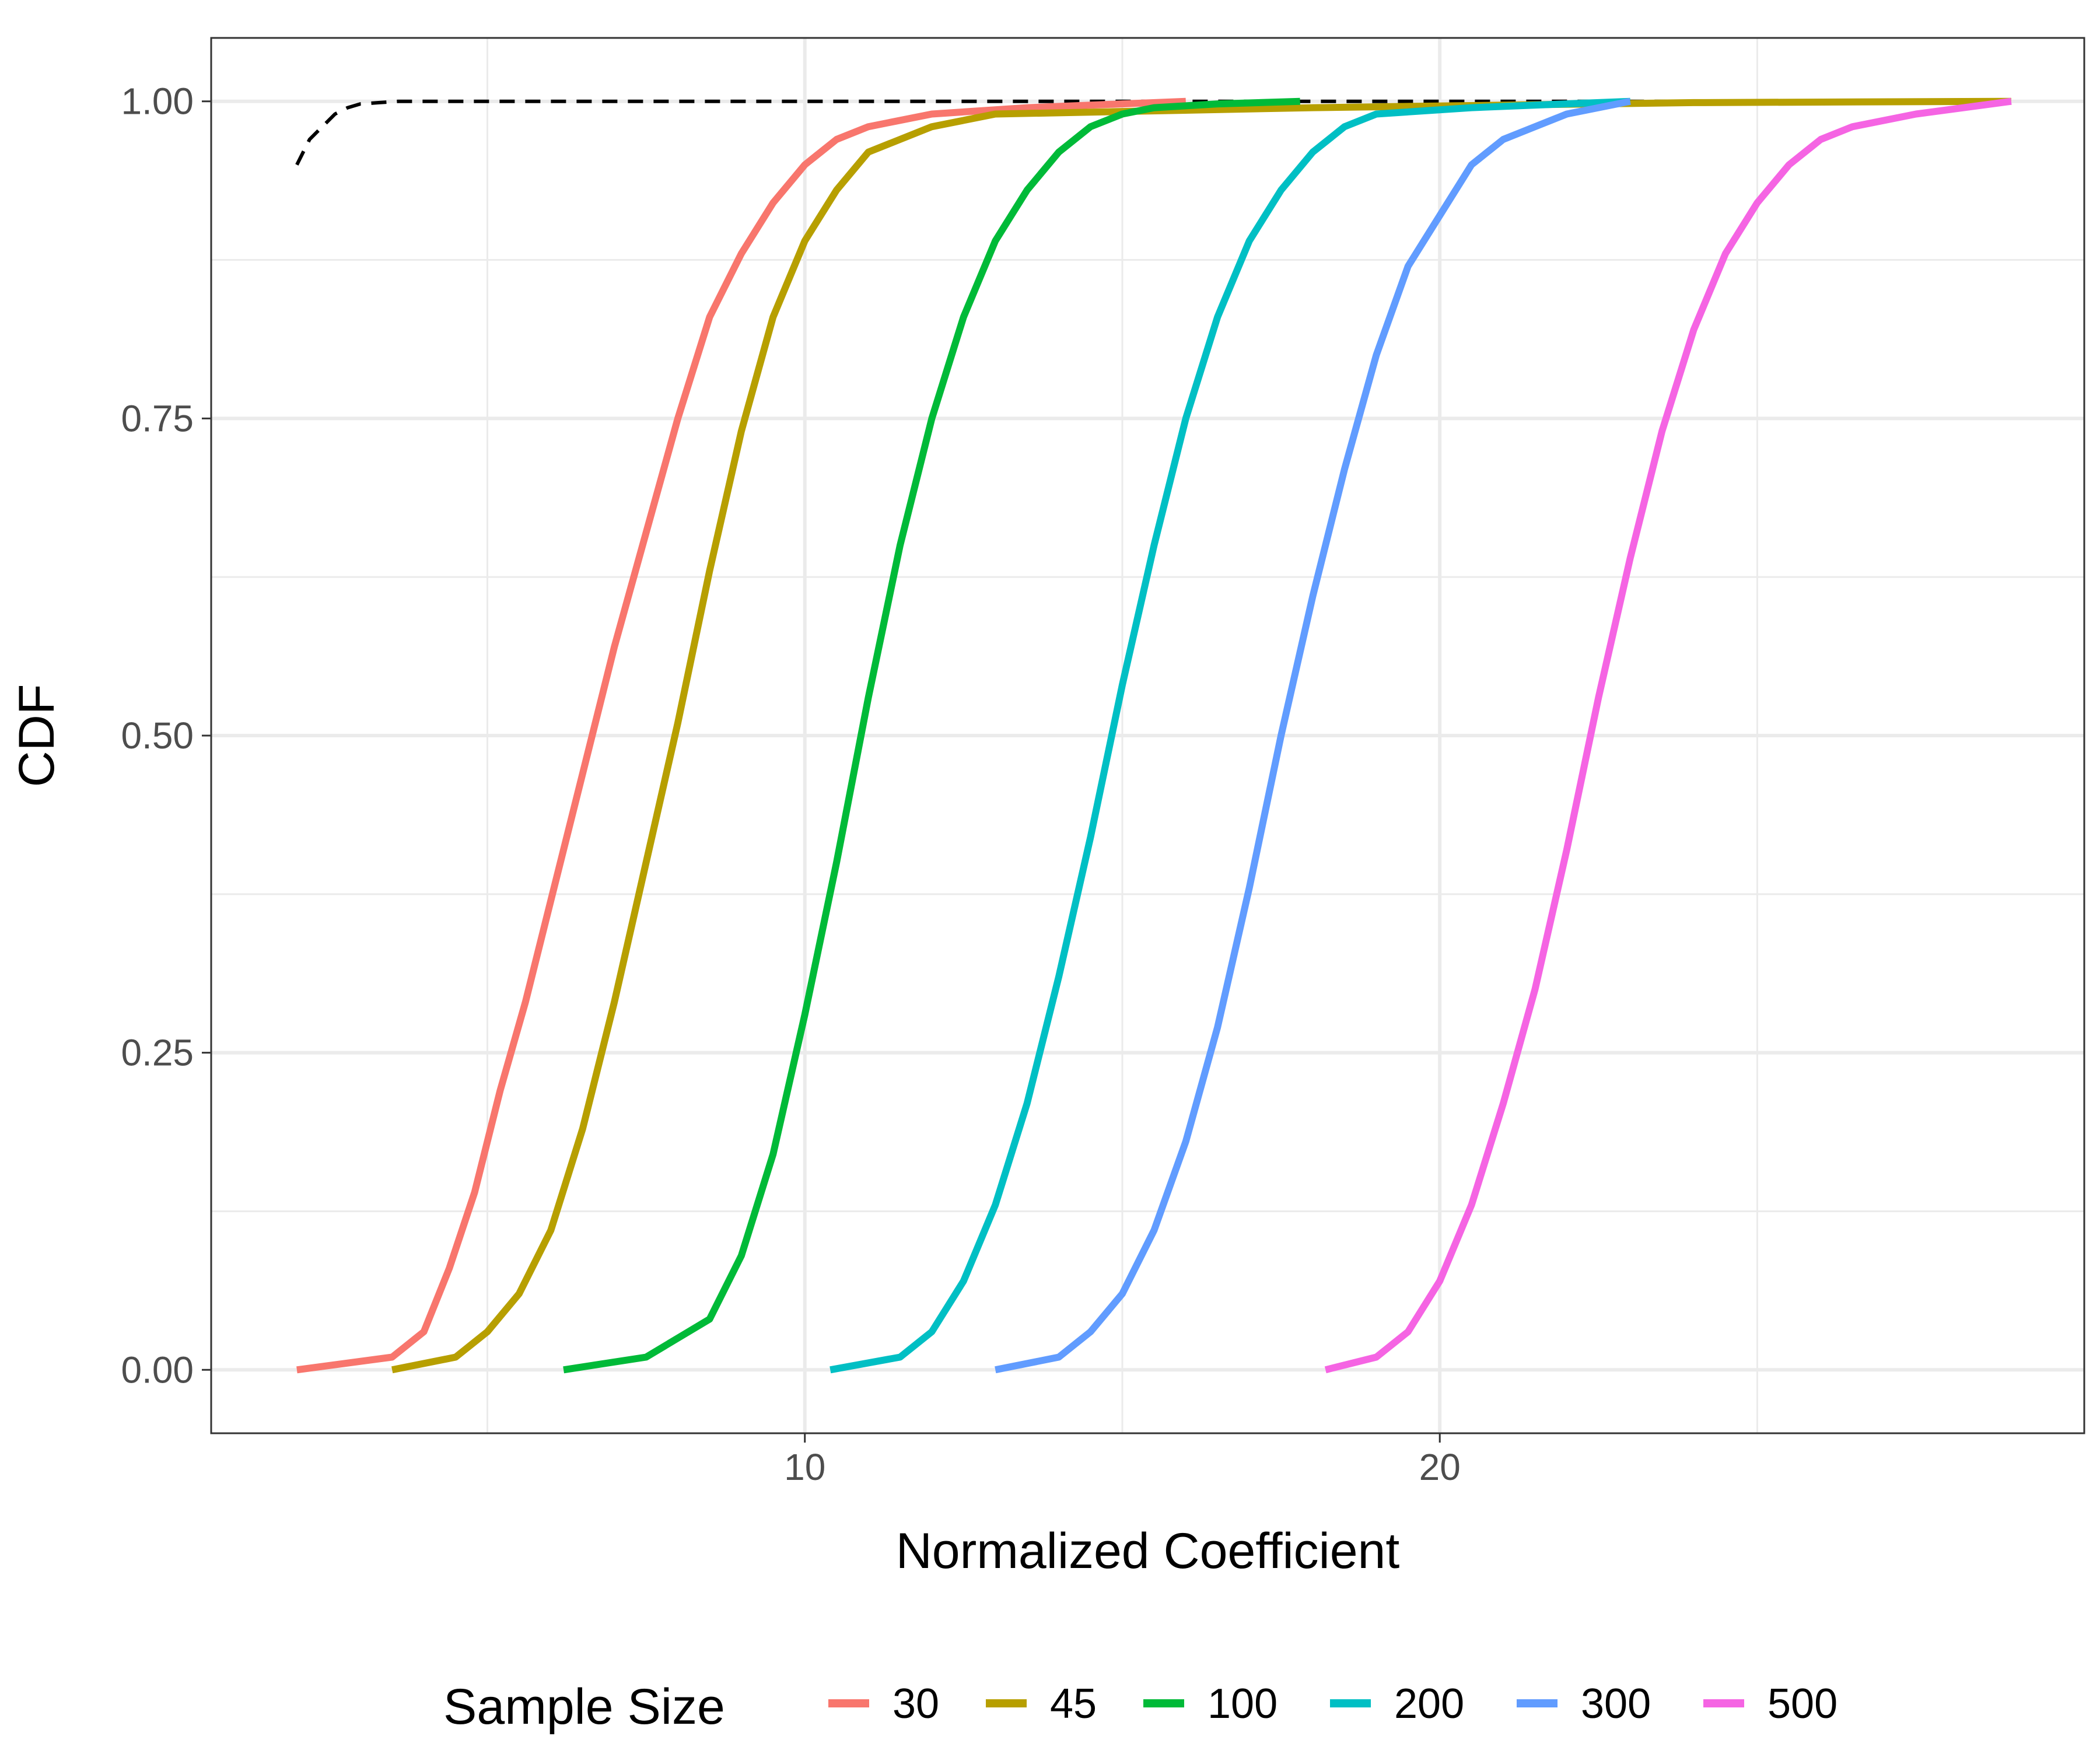 The width and height of the screenshot is (2100, 1750). What do you see at coordinates (1073, 1704) in the screenshot?
I see `legend-label-45: 45` at bounding box center [1073, 1704].